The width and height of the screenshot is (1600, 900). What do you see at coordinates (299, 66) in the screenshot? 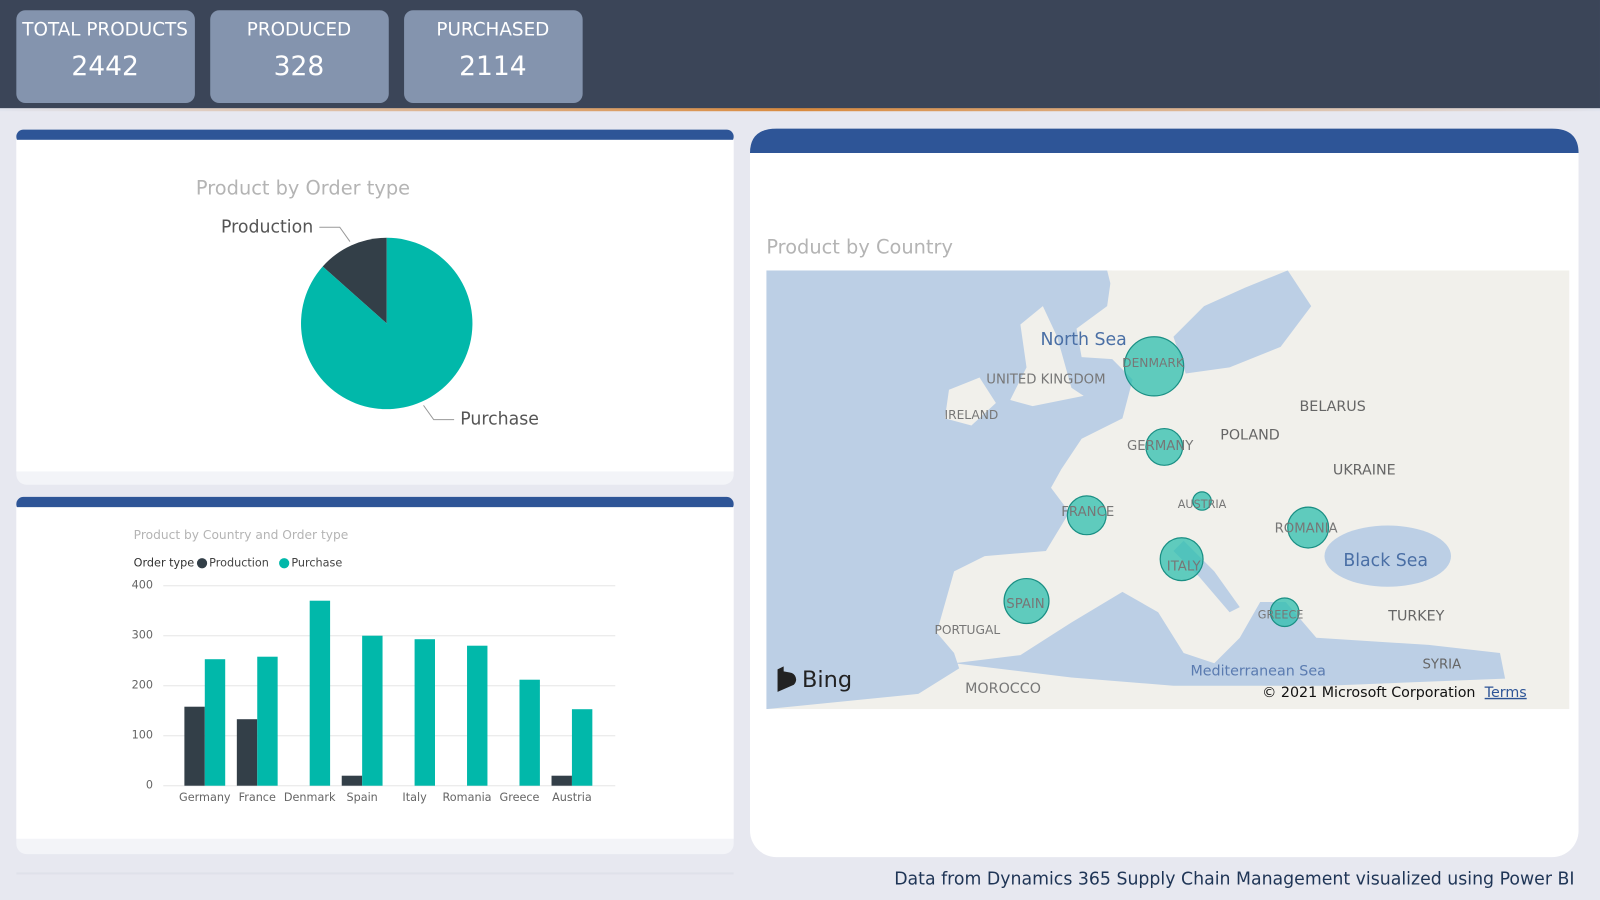
I see `kpi-value: 328` at bounding box center [299, 66].